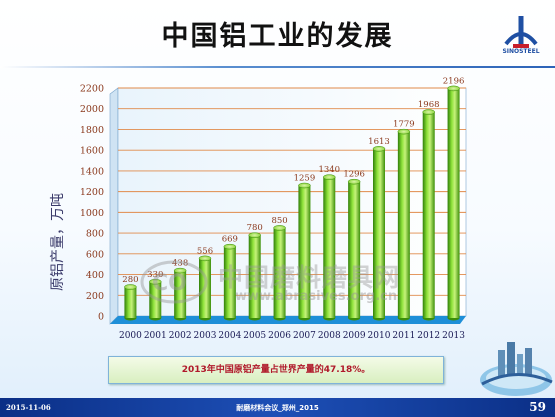  Describe the element at coordinates (305, 179) in the screenshot. I see `data-label: 1259` at that location.